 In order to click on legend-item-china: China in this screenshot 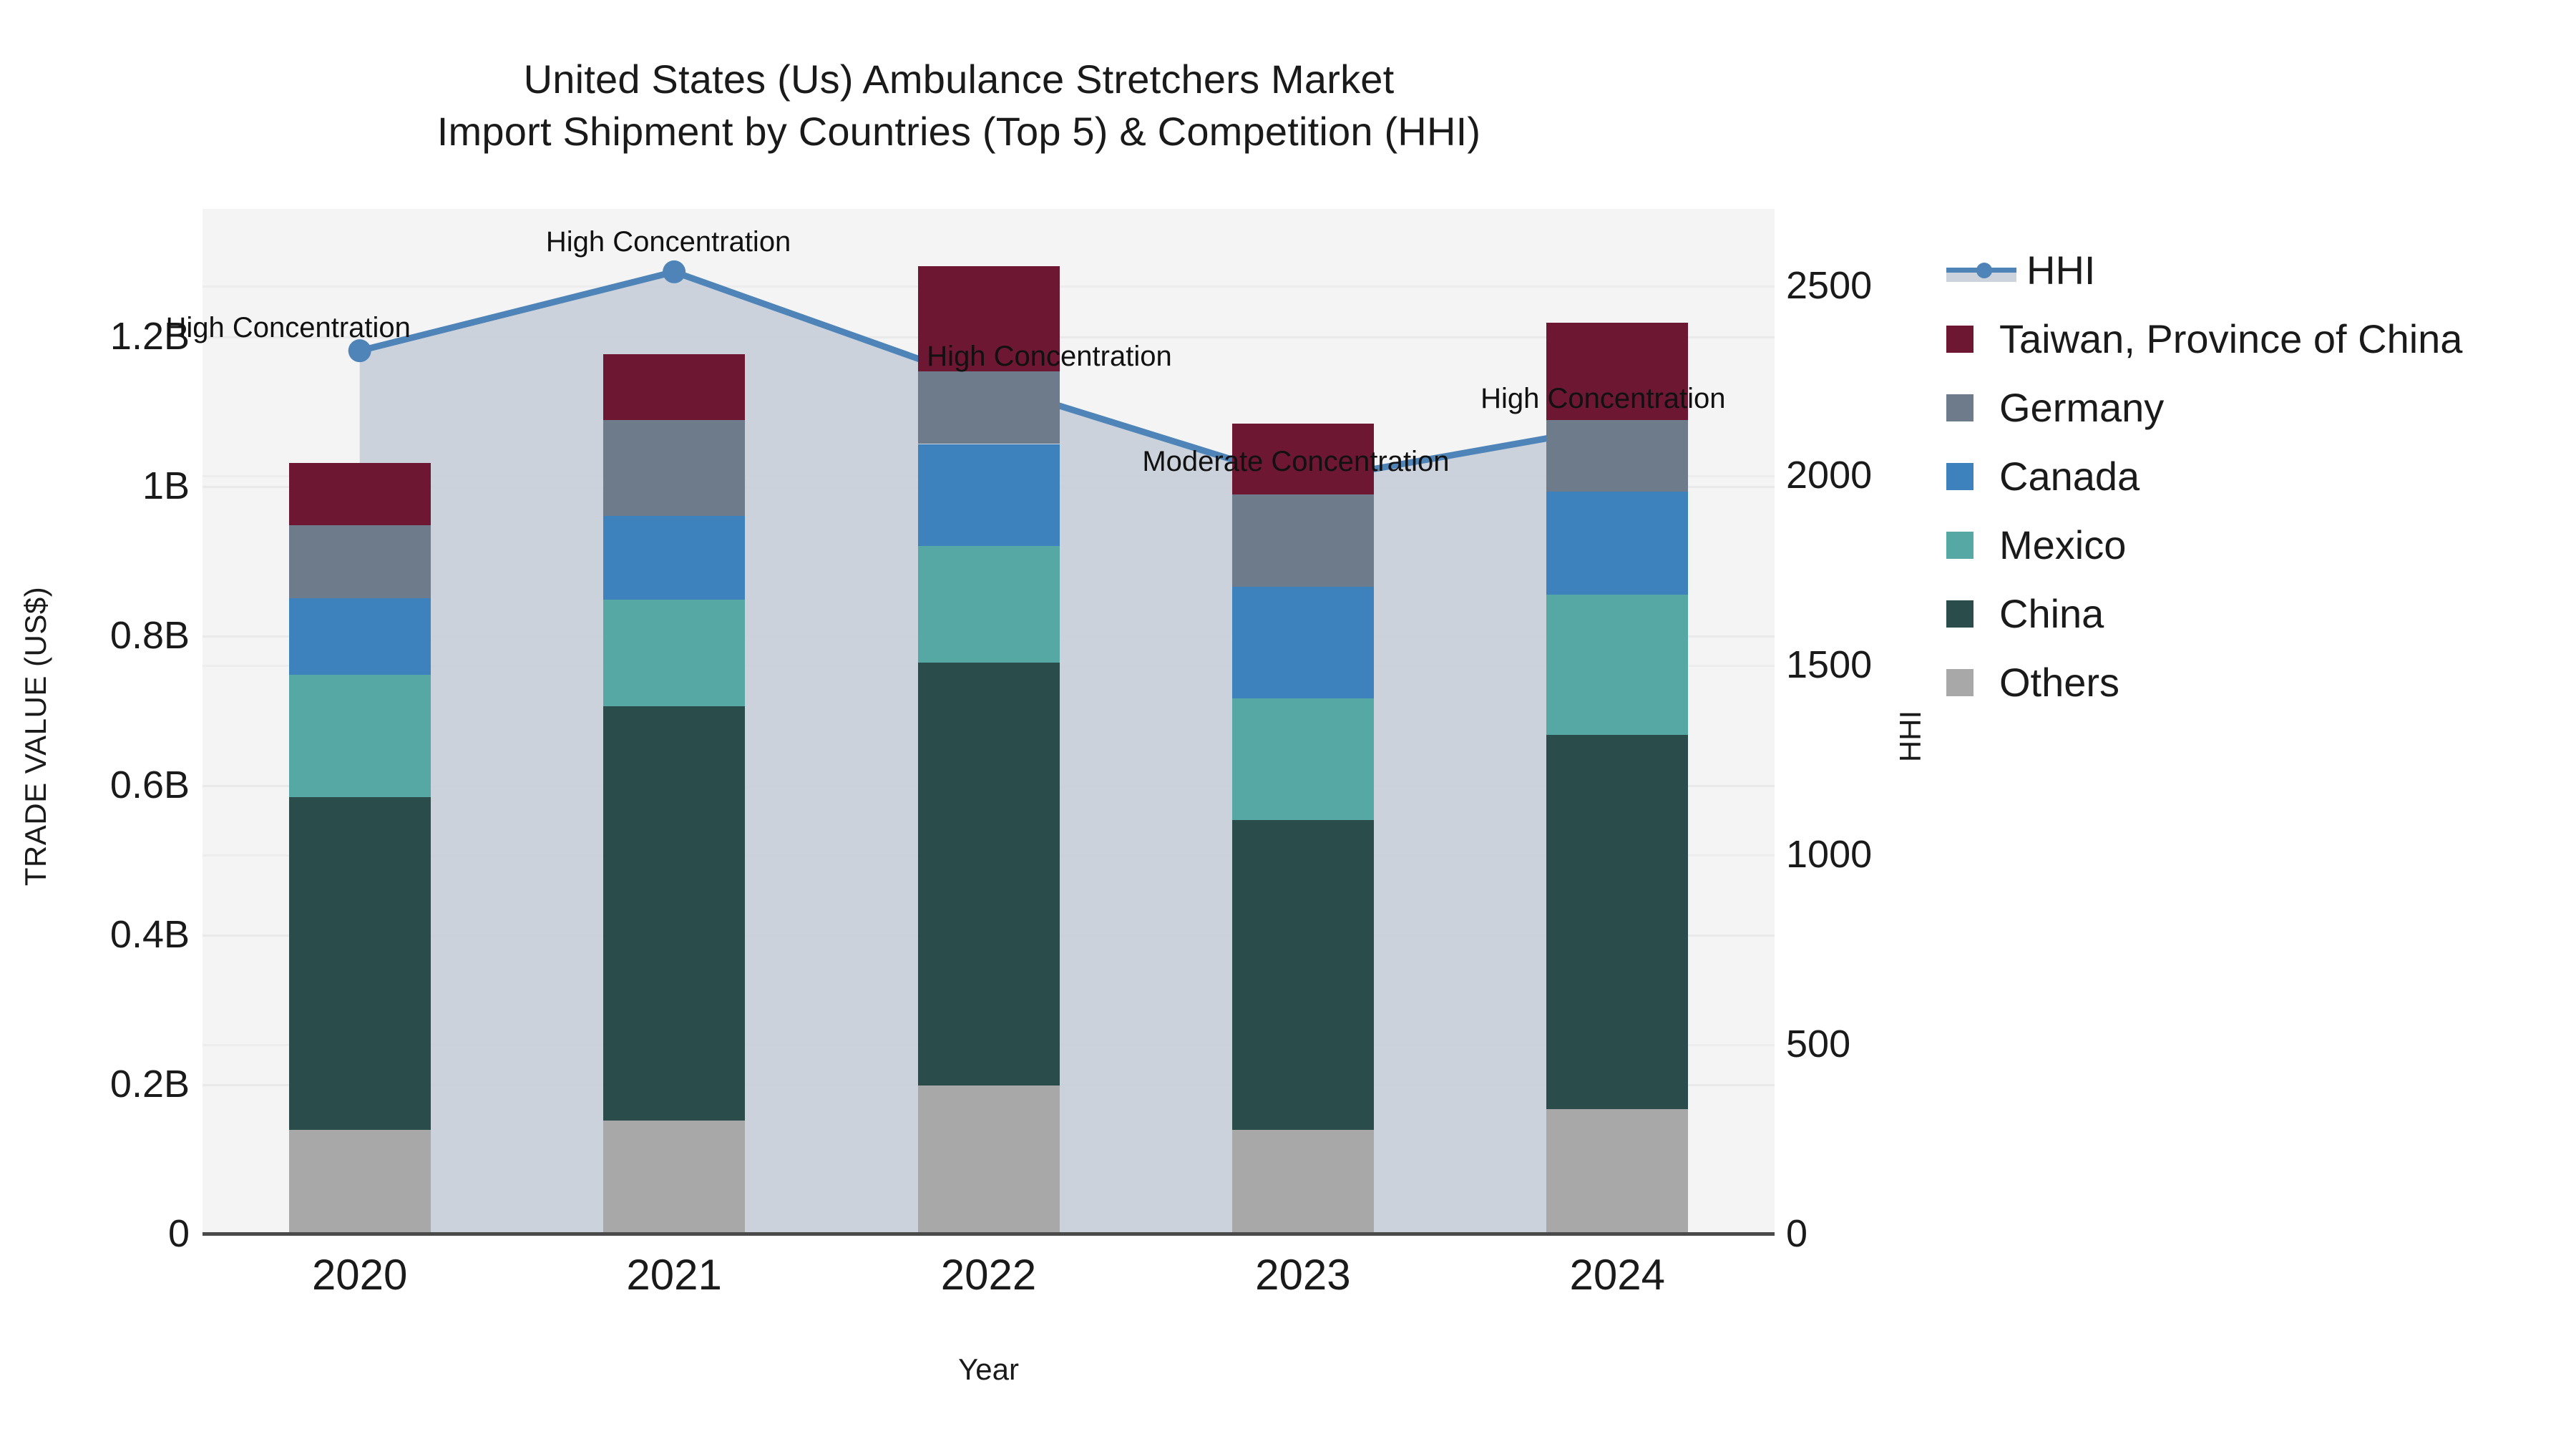, I will do `click(2254, 614)`.